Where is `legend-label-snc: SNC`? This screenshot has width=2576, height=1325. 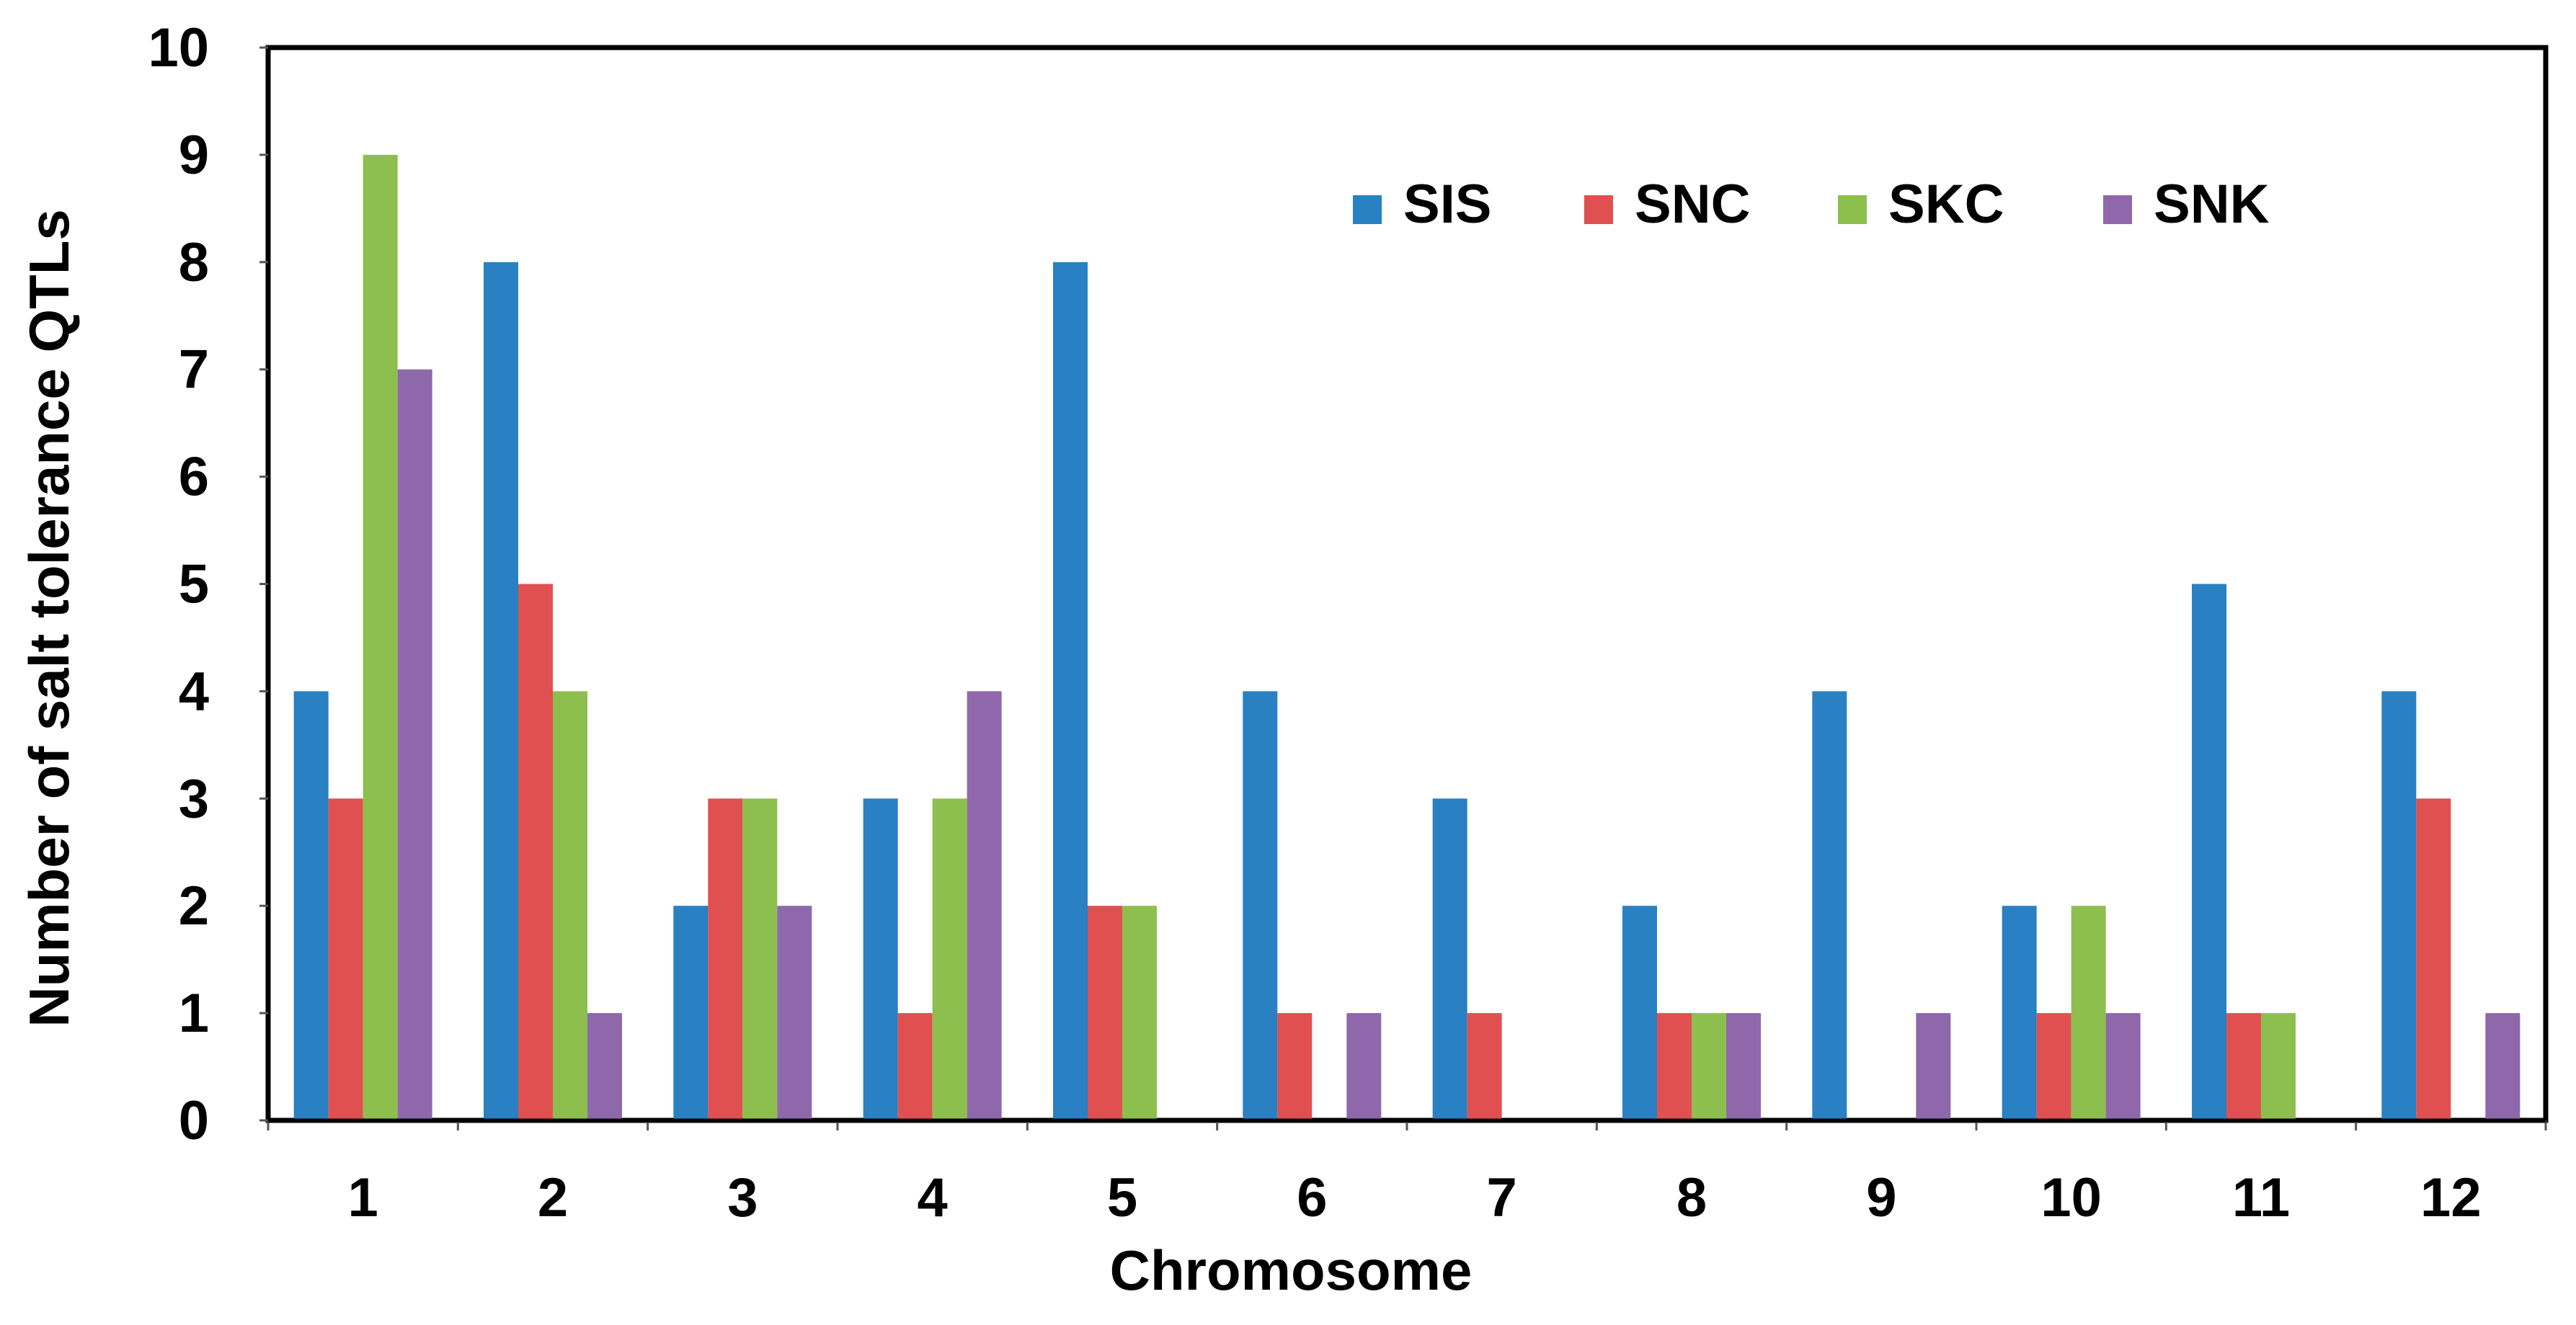
legend-label-snc: SNC is located at coordinates (1692, 204).